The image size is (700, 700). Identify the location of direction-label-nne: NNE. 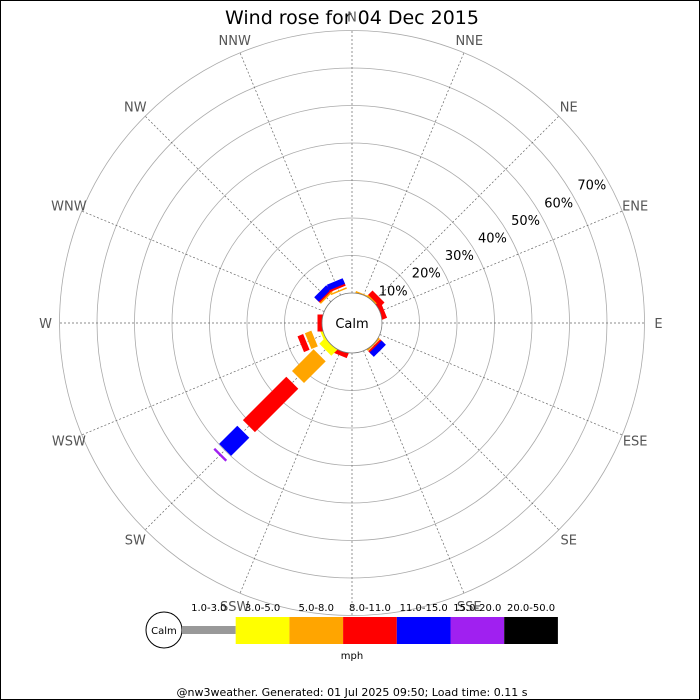
(469, 41).